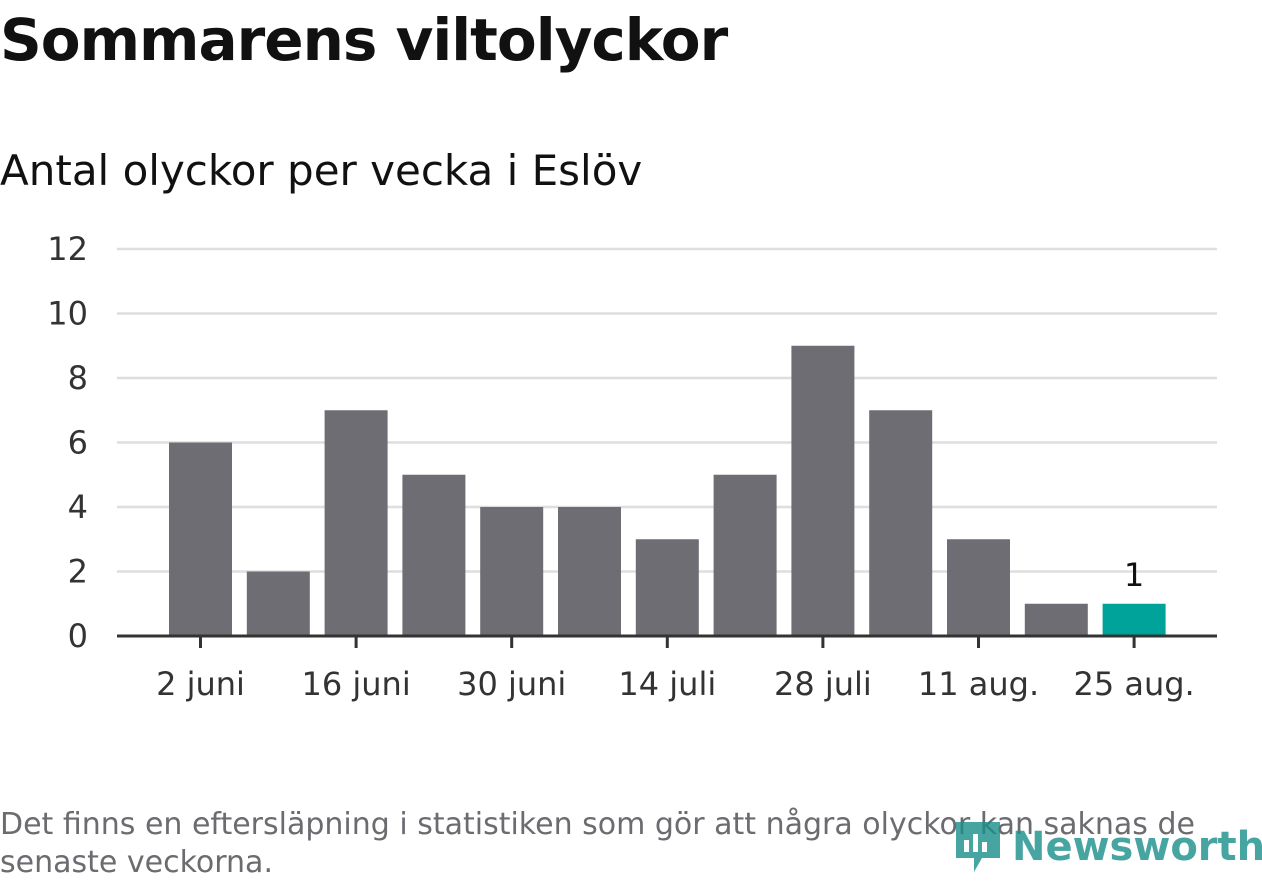  Describe the element at coordinates (1133, 684) in the screenshot. I see `x-tick-label: 25 aug.` at that location.